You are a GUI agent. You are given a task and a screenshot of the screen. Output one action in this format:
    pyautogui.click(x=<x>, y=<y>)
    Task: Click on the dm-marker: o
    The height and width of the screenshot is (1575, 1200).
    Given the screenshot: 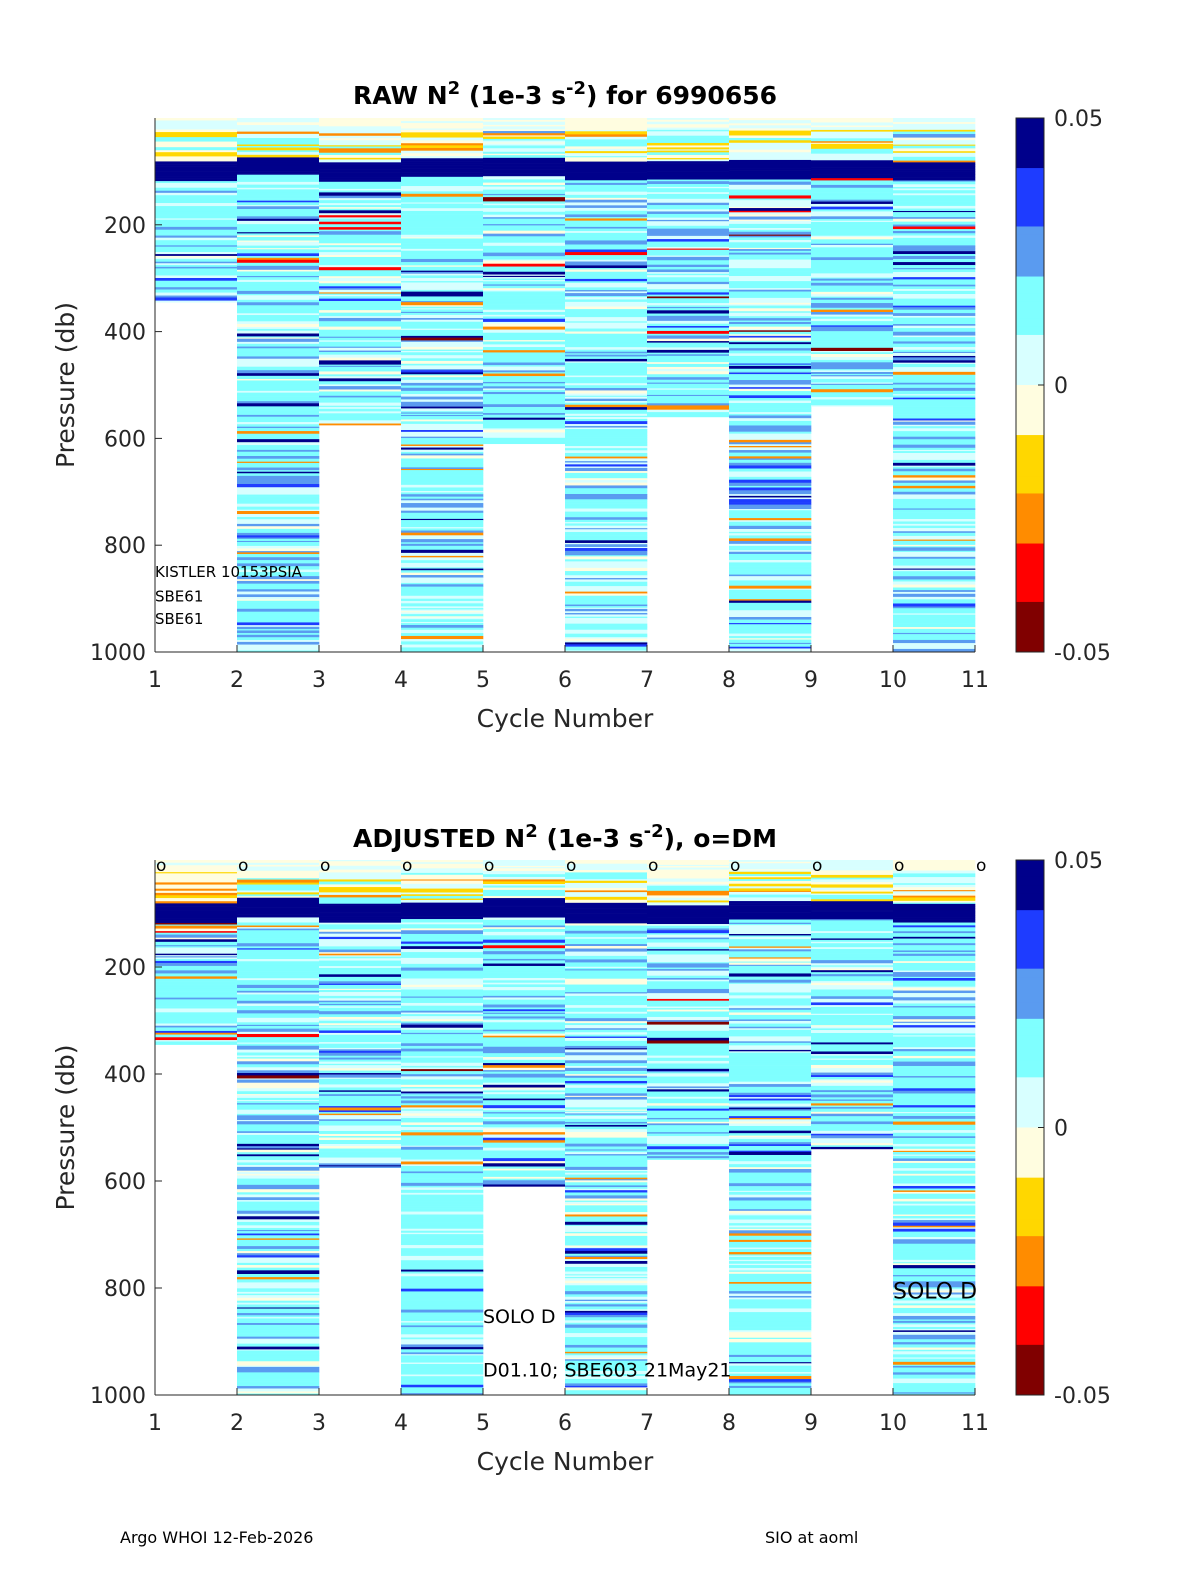 What is the action you would take?
    pyautogui.click(x=981, y=866)
    